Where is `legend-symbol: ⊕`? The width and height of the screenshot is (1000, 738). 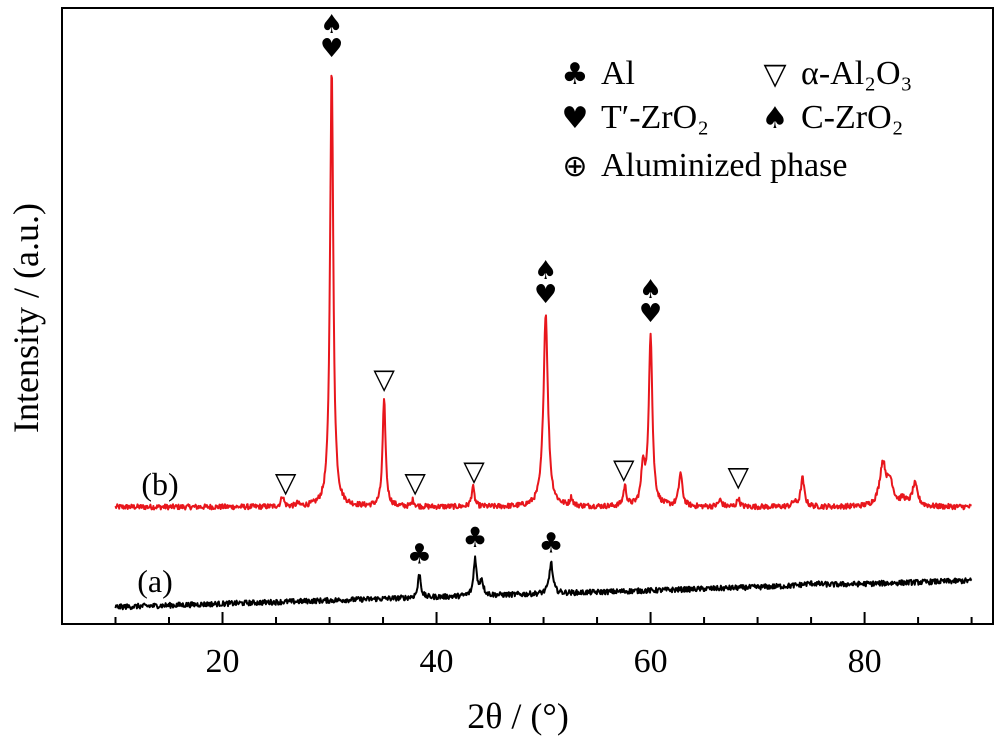
legend-symbol: ⊕ is located at coordinates (574, 166).